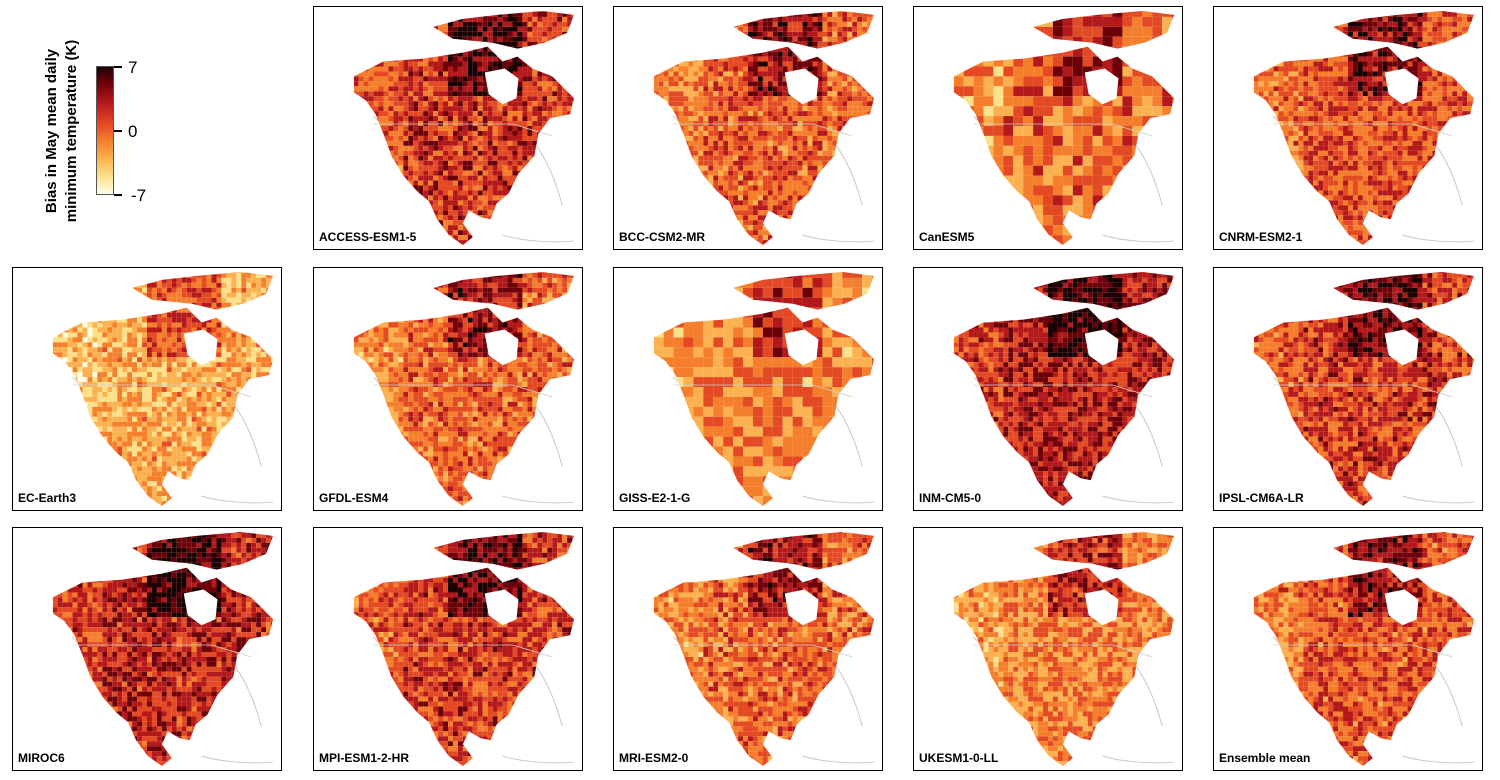 The image size is (1500, 780). What do you see at coordinates (364, 758) in the screenshot?
I see `panel-label: MPI-ESM1-2-HR` at bounding box center [364, 758].